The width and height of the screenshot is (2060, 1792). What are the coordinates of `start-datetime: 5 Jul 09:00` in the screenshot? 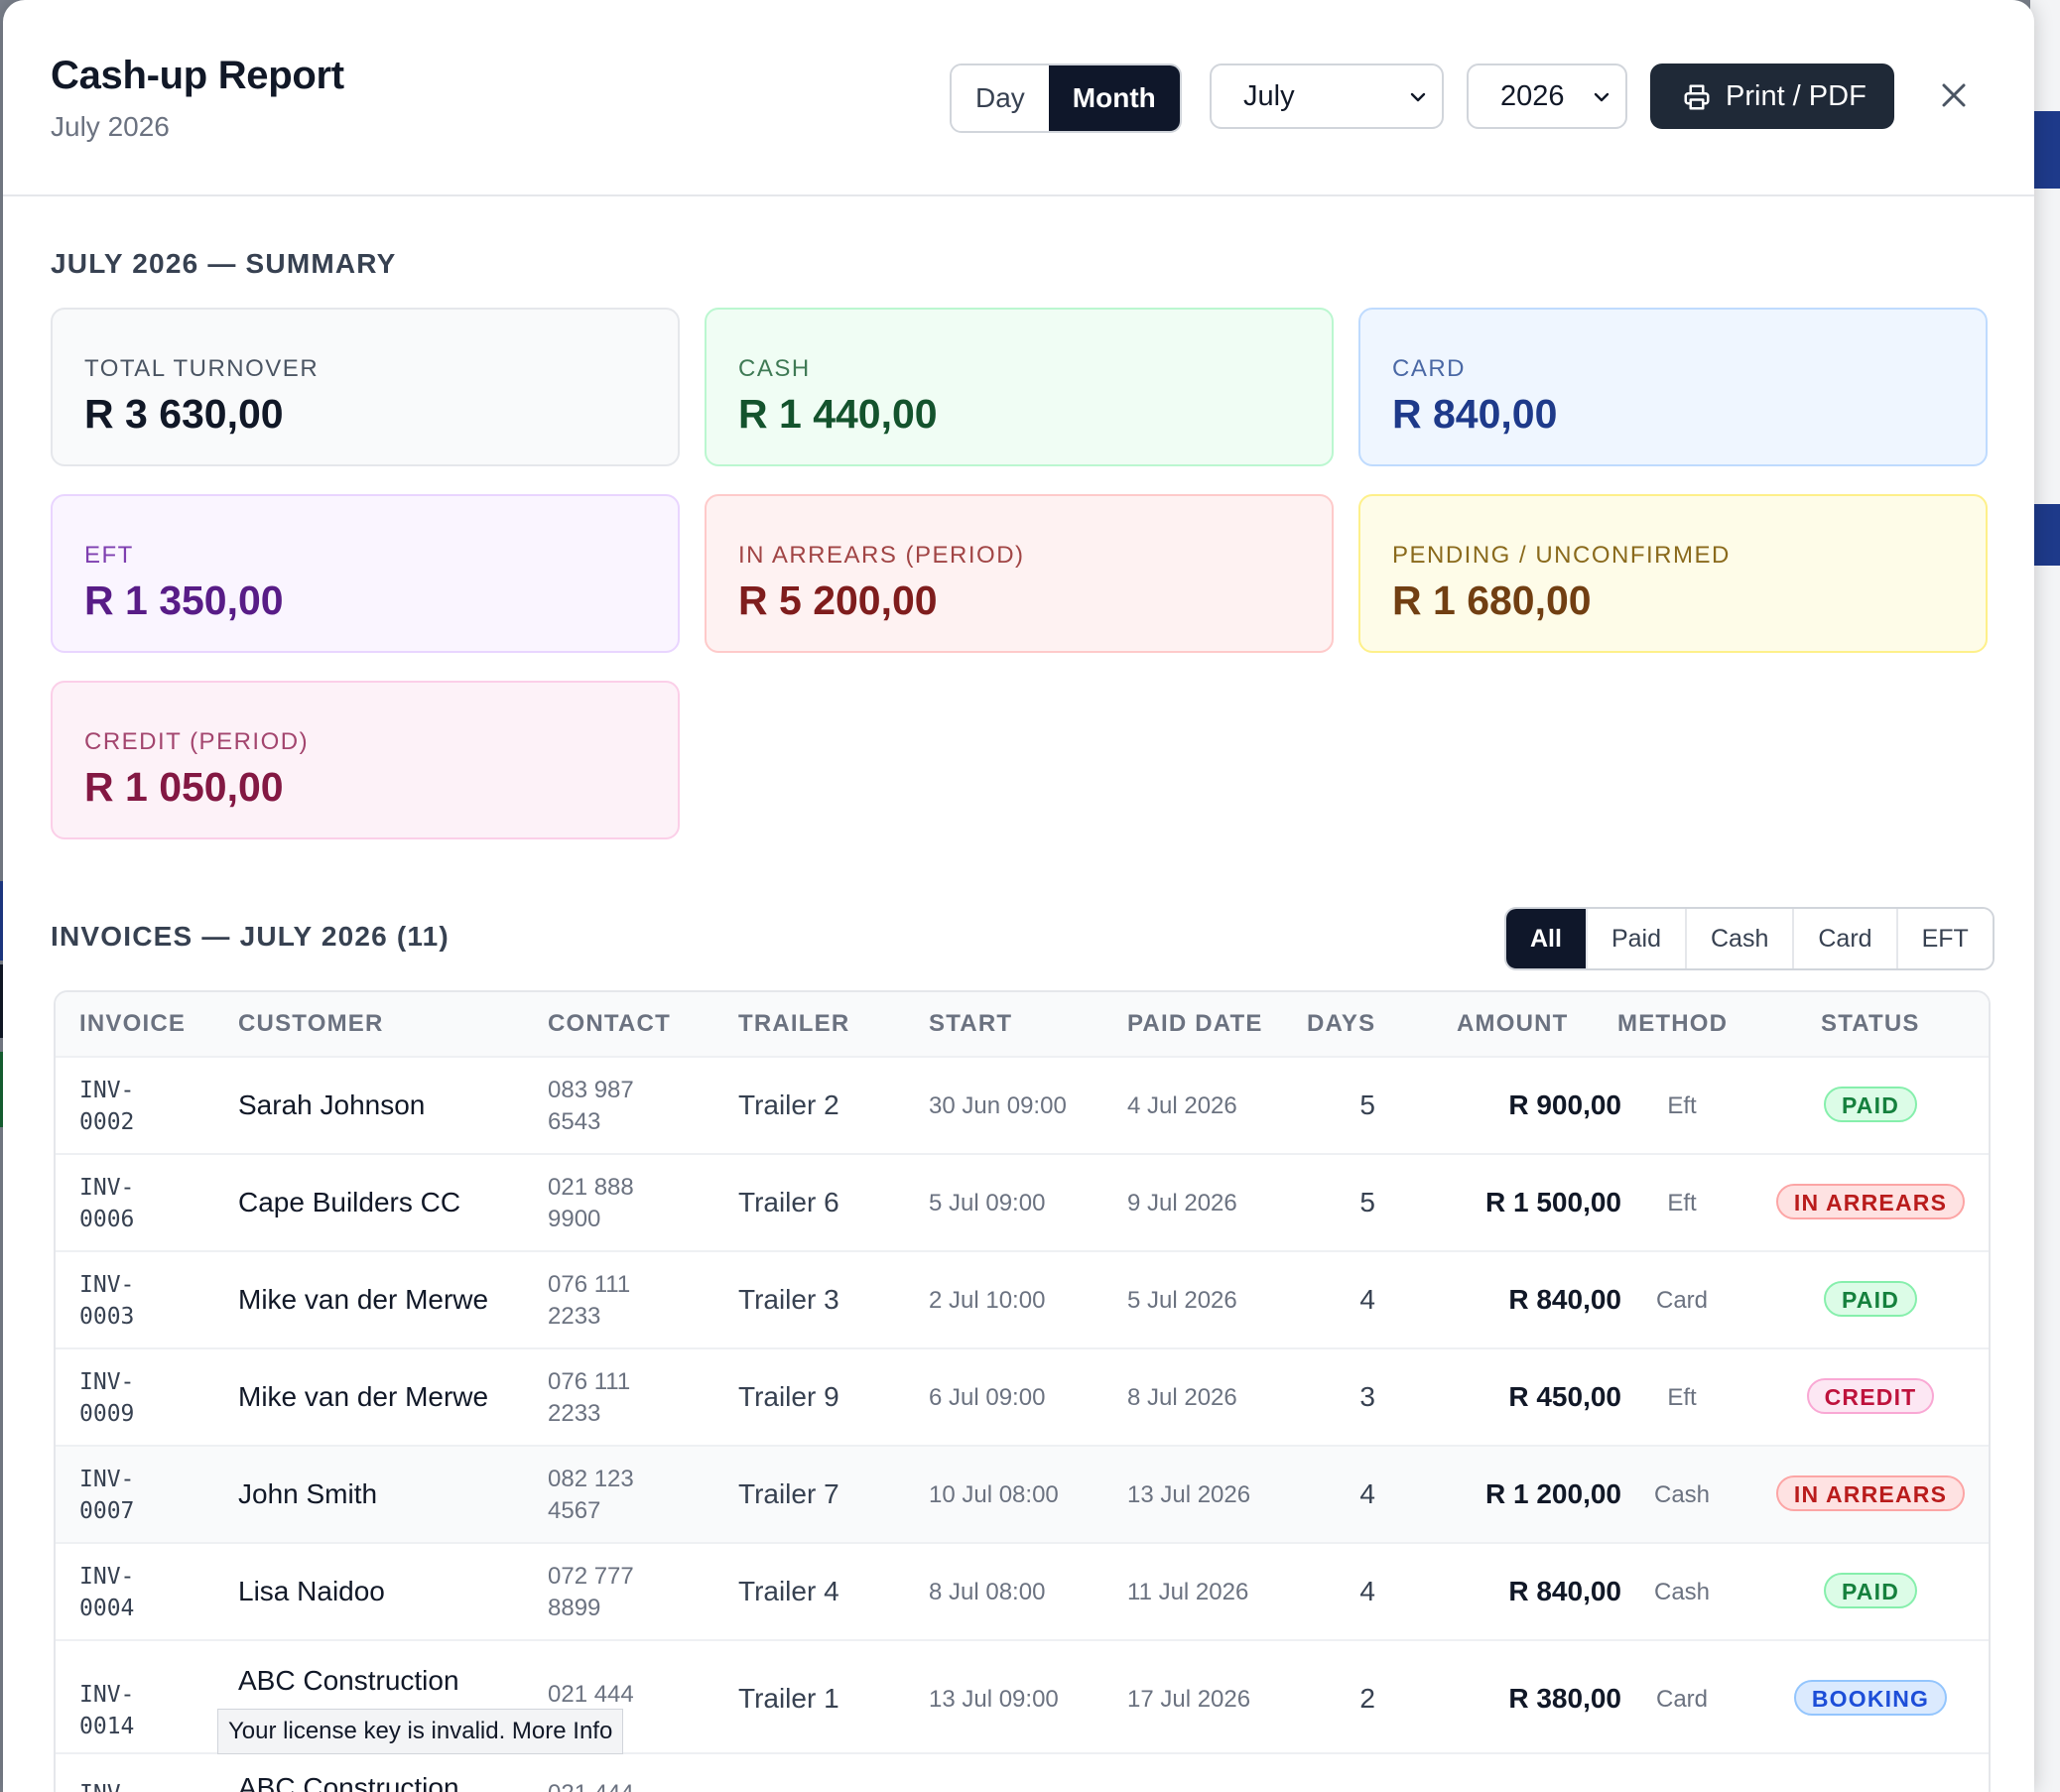 It's located at (987, 1203).